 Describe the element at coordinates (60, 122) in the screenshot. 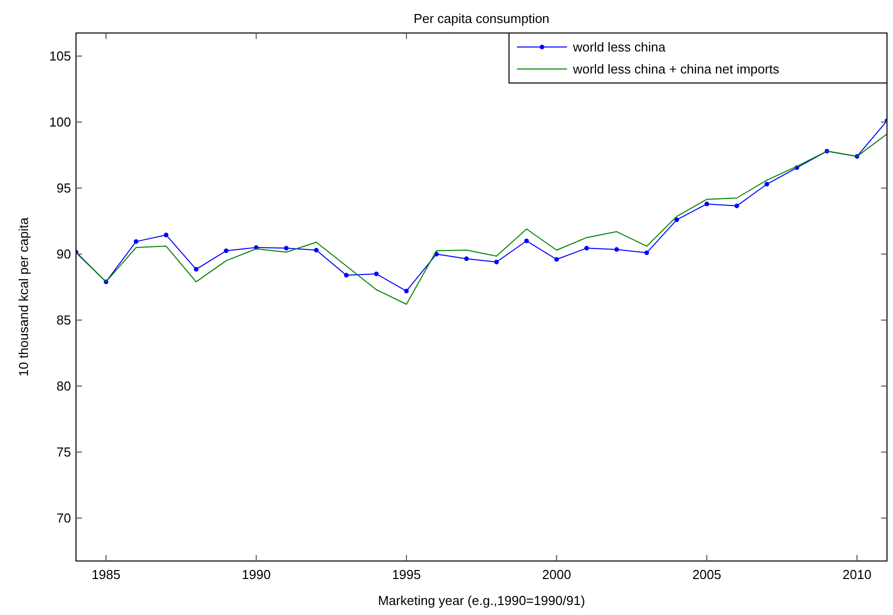

I see `y-tick-label: 100` at that location.